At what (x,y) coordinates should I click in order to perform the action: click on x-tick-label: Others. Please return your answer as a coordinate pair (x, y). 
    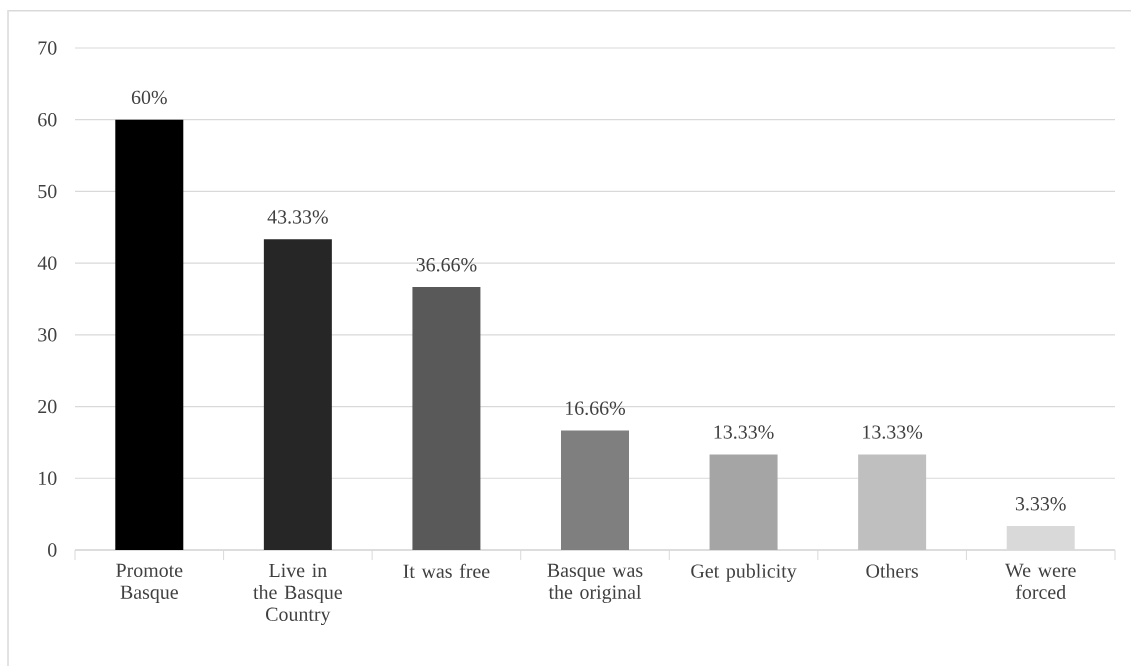
    Looking at the image, I should click on (892, 570).